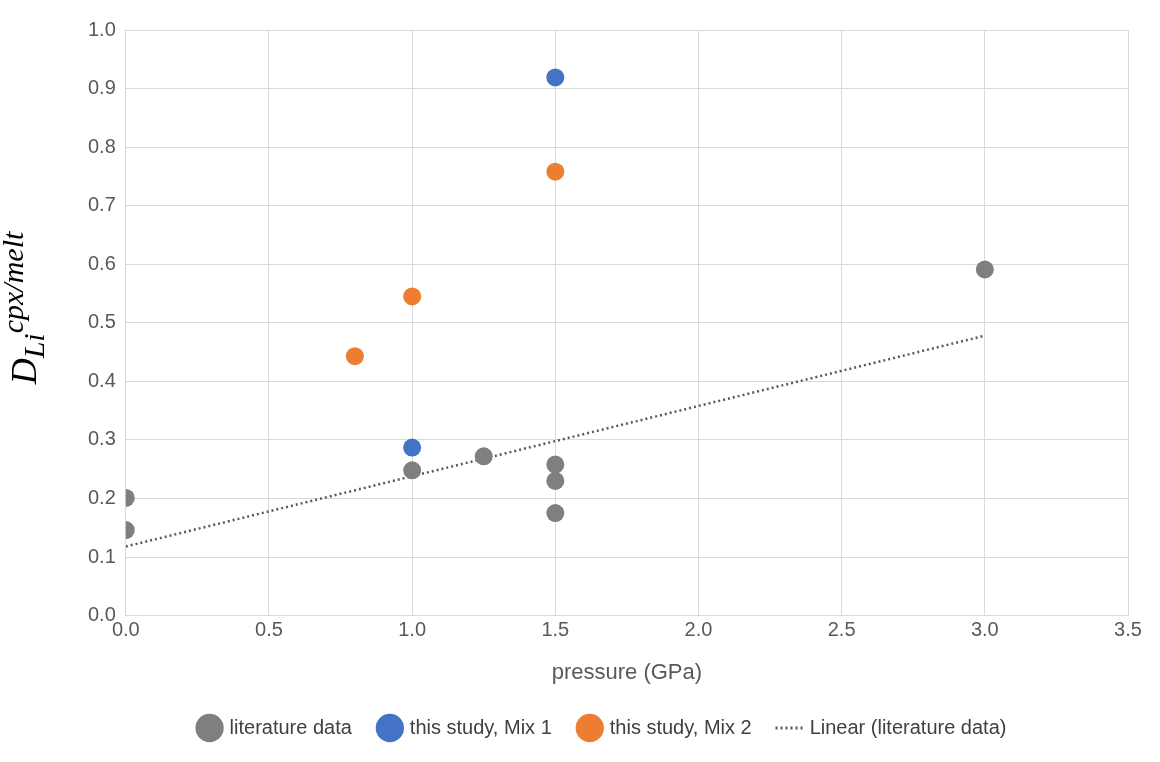 The image size is (1160, 762). Describe the element at coordinates (680, 726) in the screenshot. I see `legend-label: this study, Mix 2` at that location.